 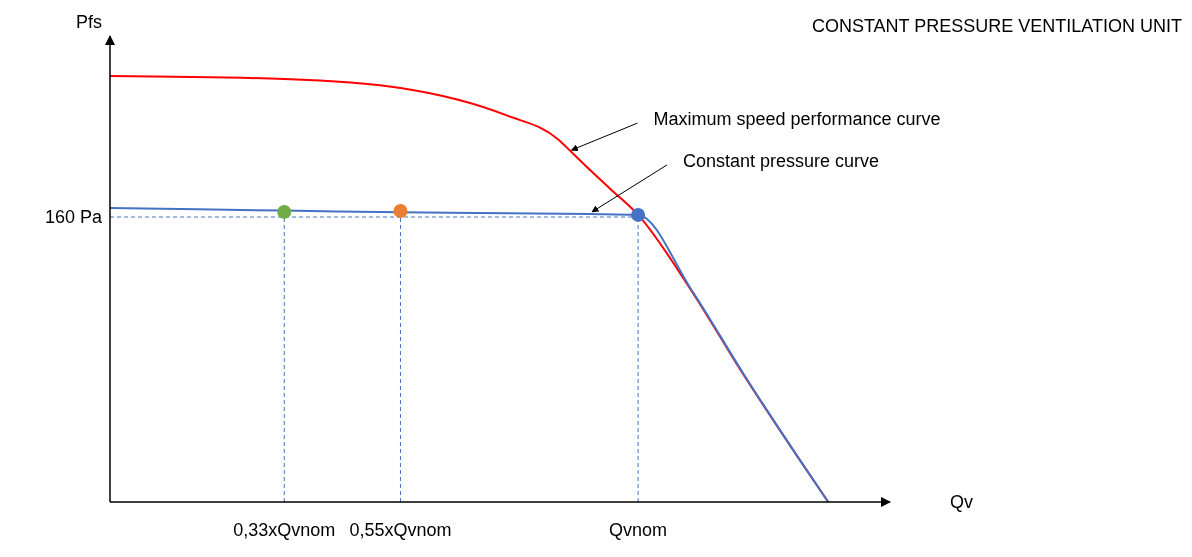 I want to click on x-tick-label: 0,33xQvnom, so click(x=284, y=530).